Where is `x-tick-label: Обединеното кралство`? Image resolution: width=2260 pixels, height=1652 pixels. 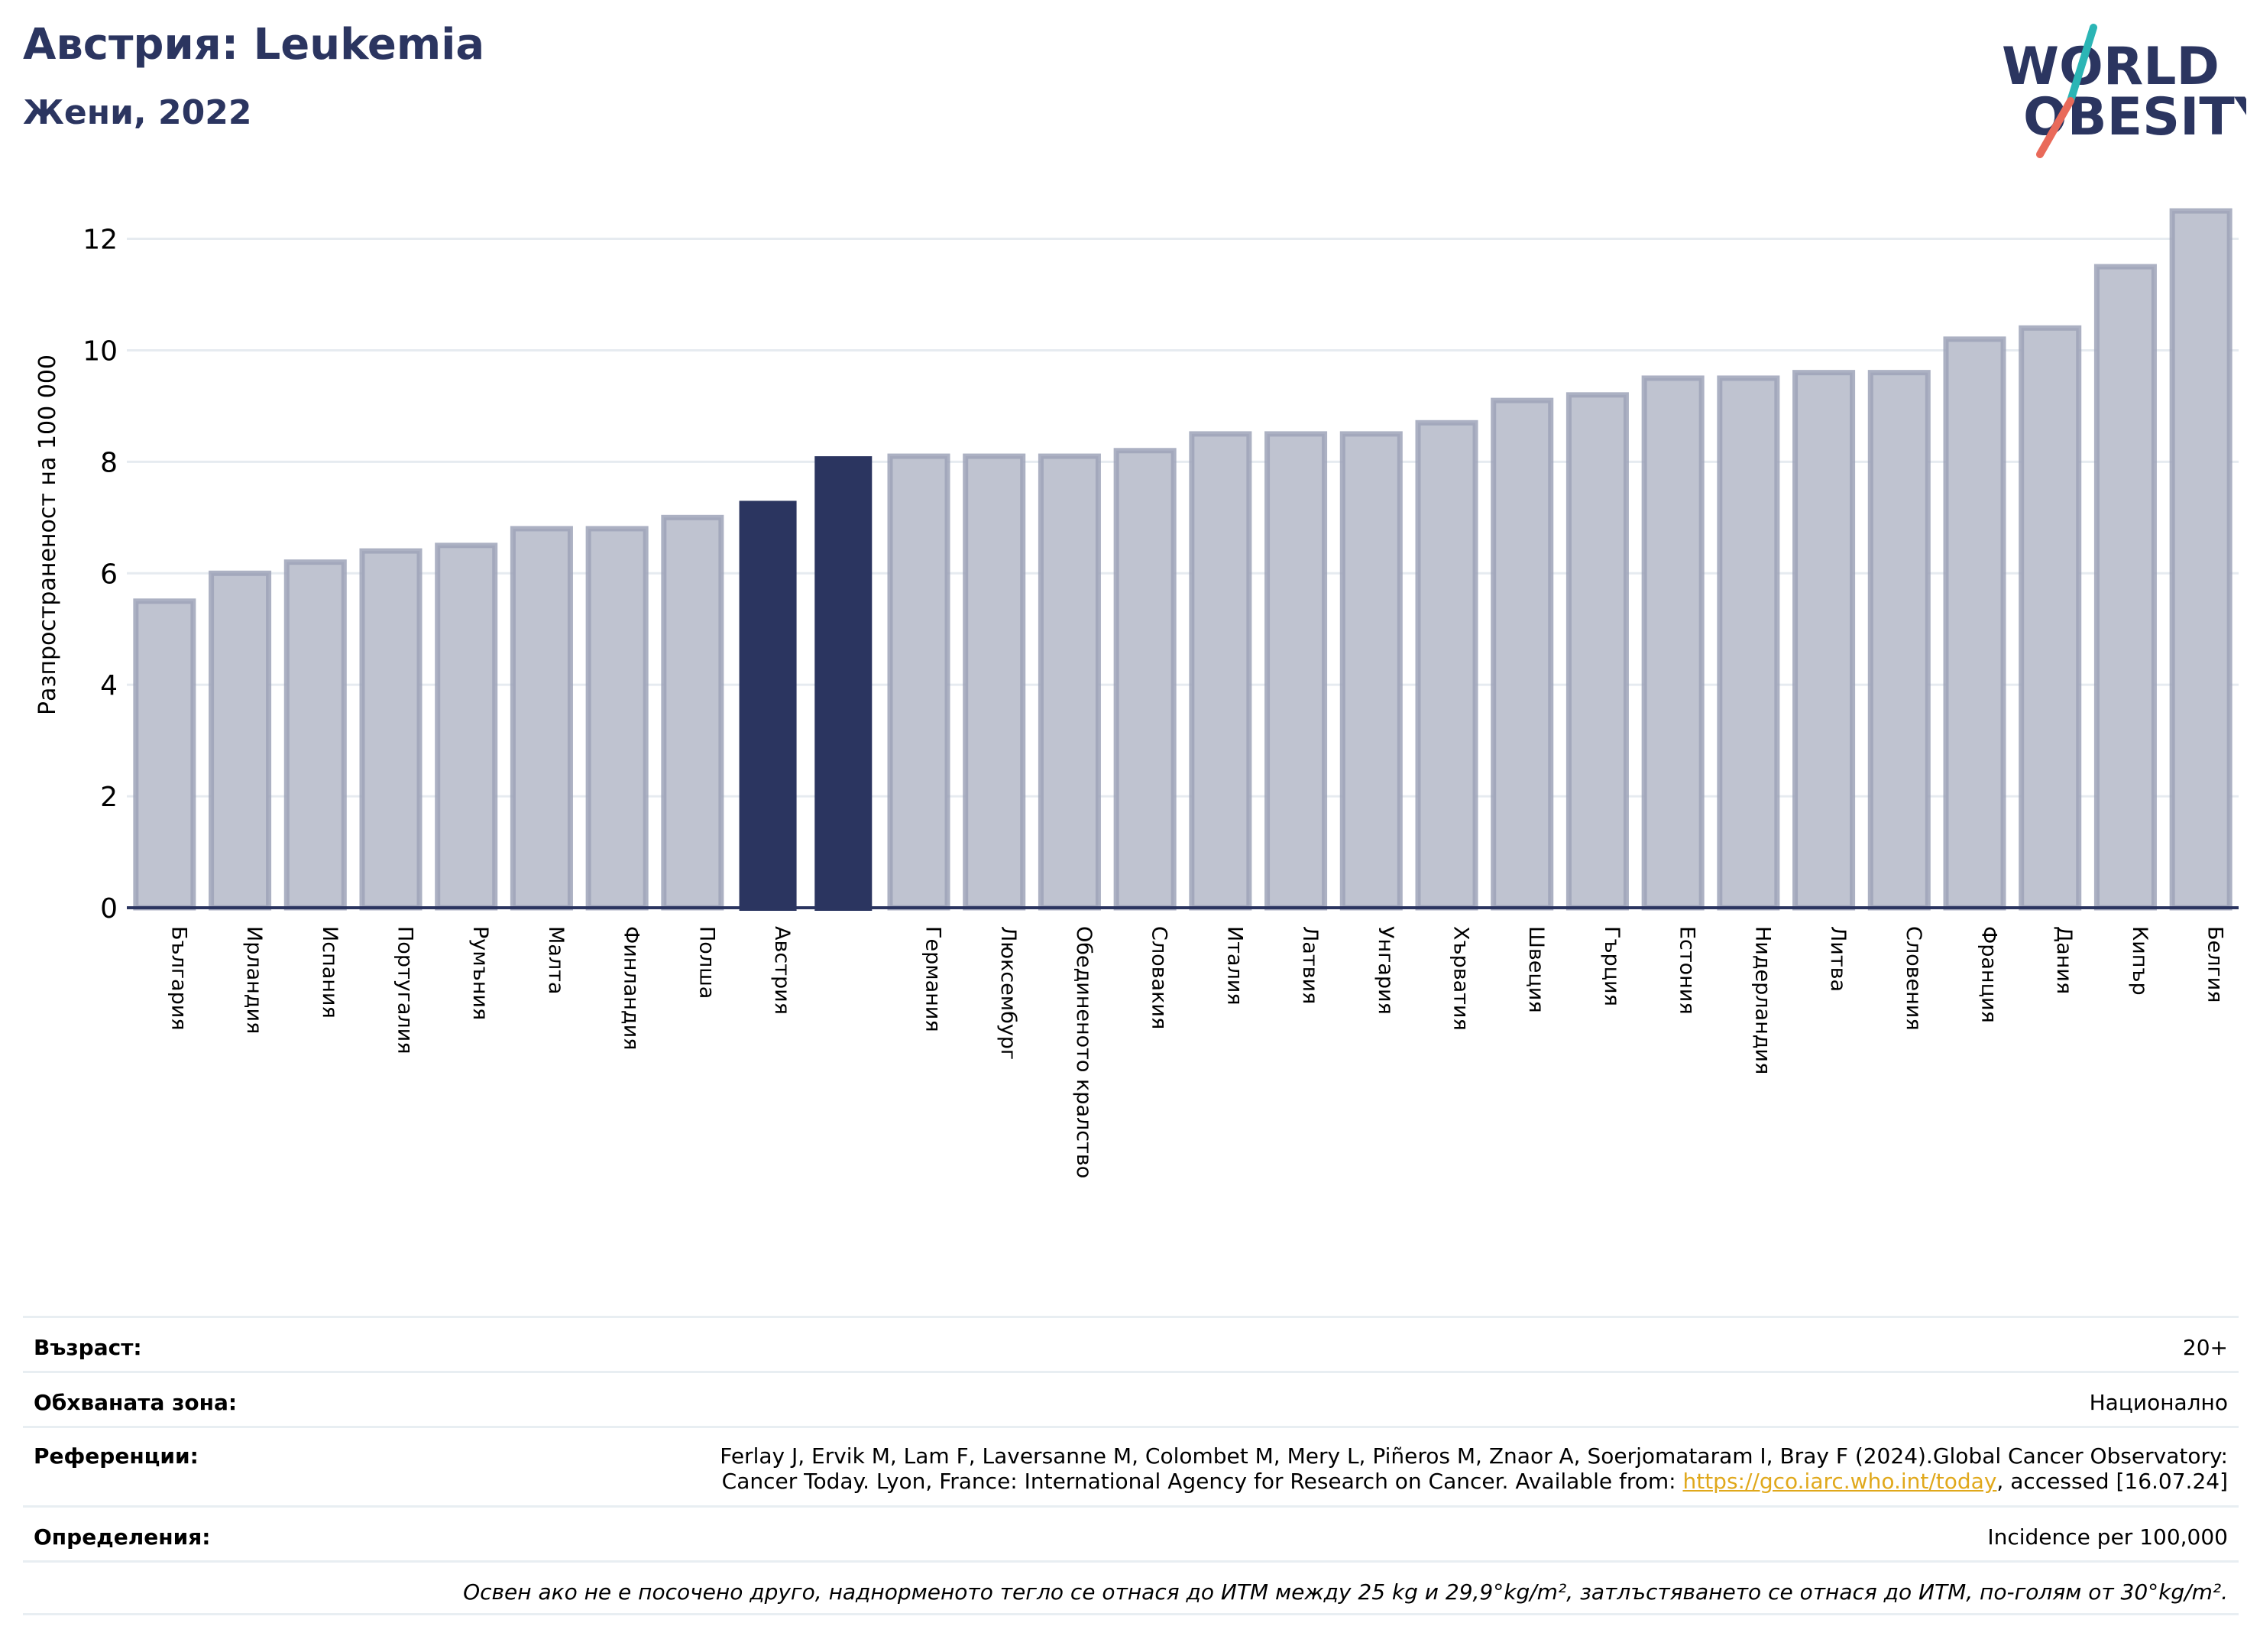 x-tick-label: Обединеното кралство is located at coordinates (1084, 1052).